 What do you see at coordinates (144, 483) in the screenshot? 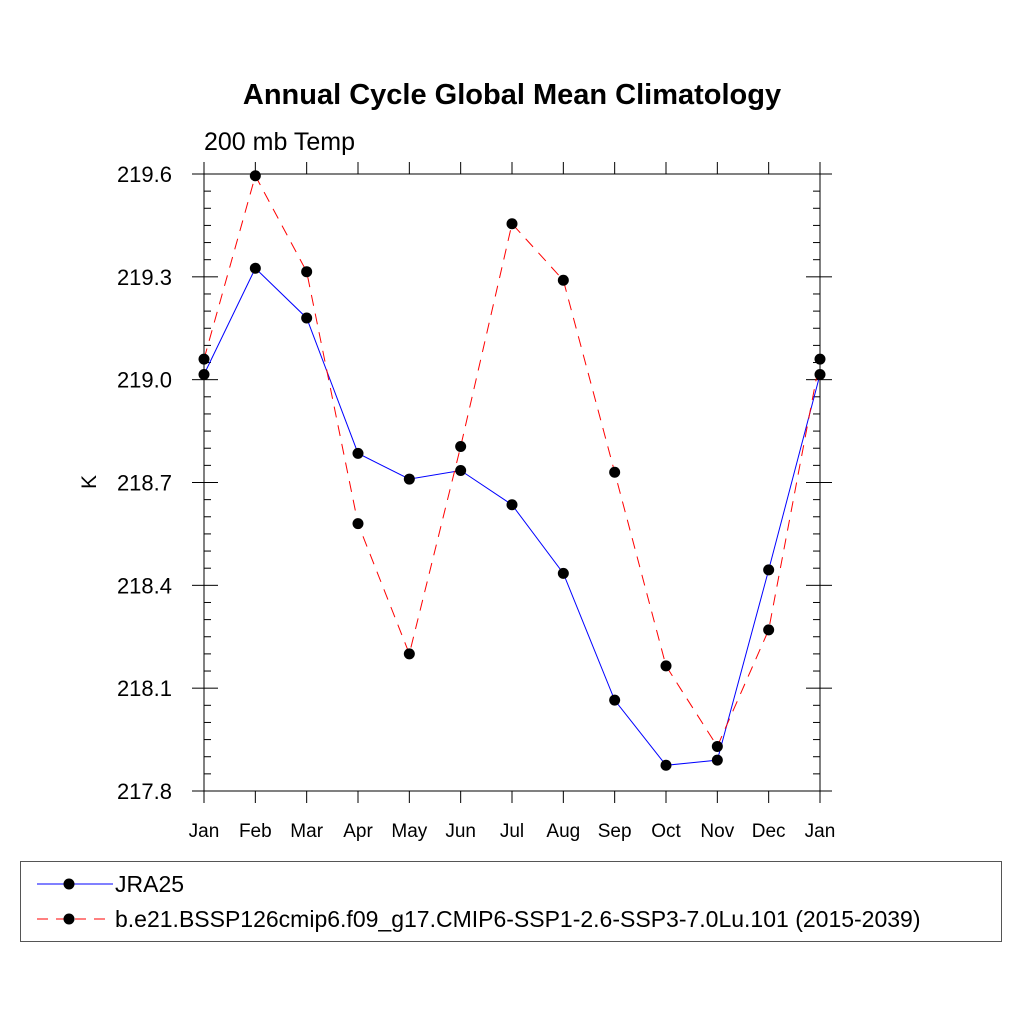
I see `y-tick-label: 218.7` at bounding box center [144, 483].